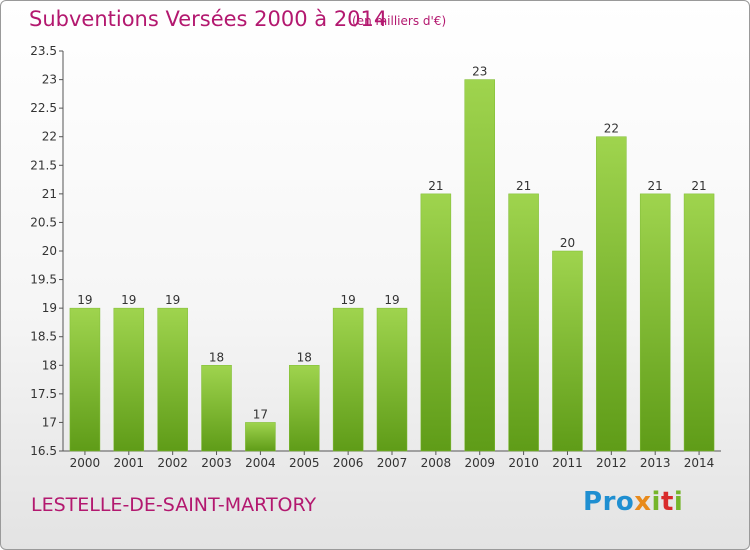 This screenshot has height=550, width=750. Describe the element at coordinates (129, 463) in the screenshot. I see `x-tick-label: 2001` at that location.